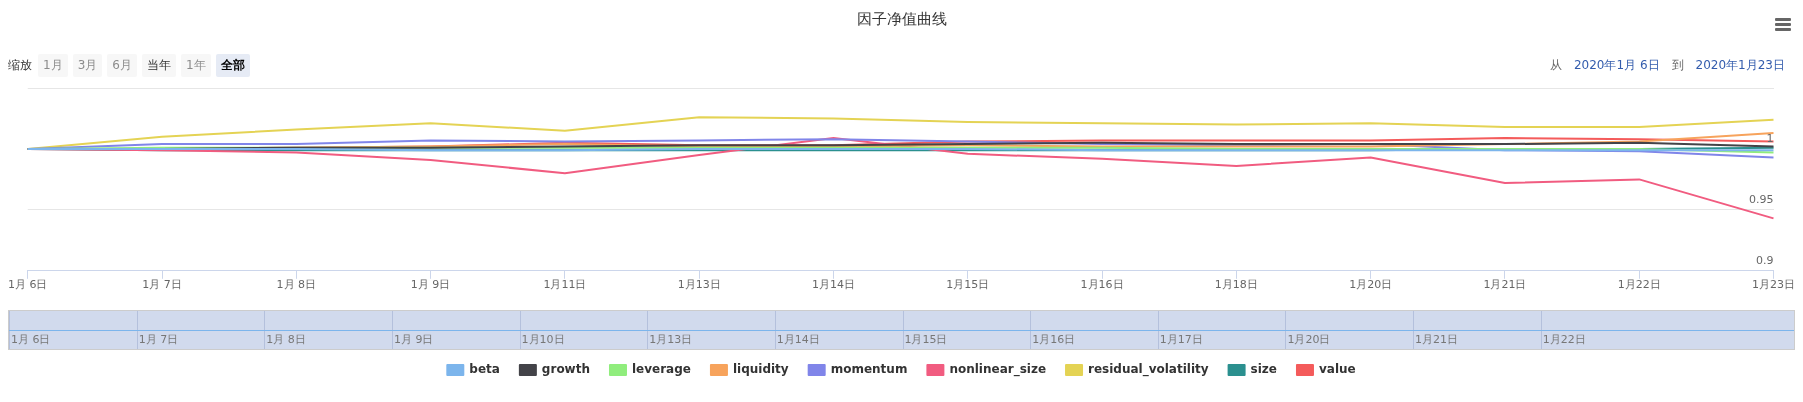  Describe the element at coordinates (162, 285) in the screenshot. I see `x-tick-label: 1月 7日` at that location.